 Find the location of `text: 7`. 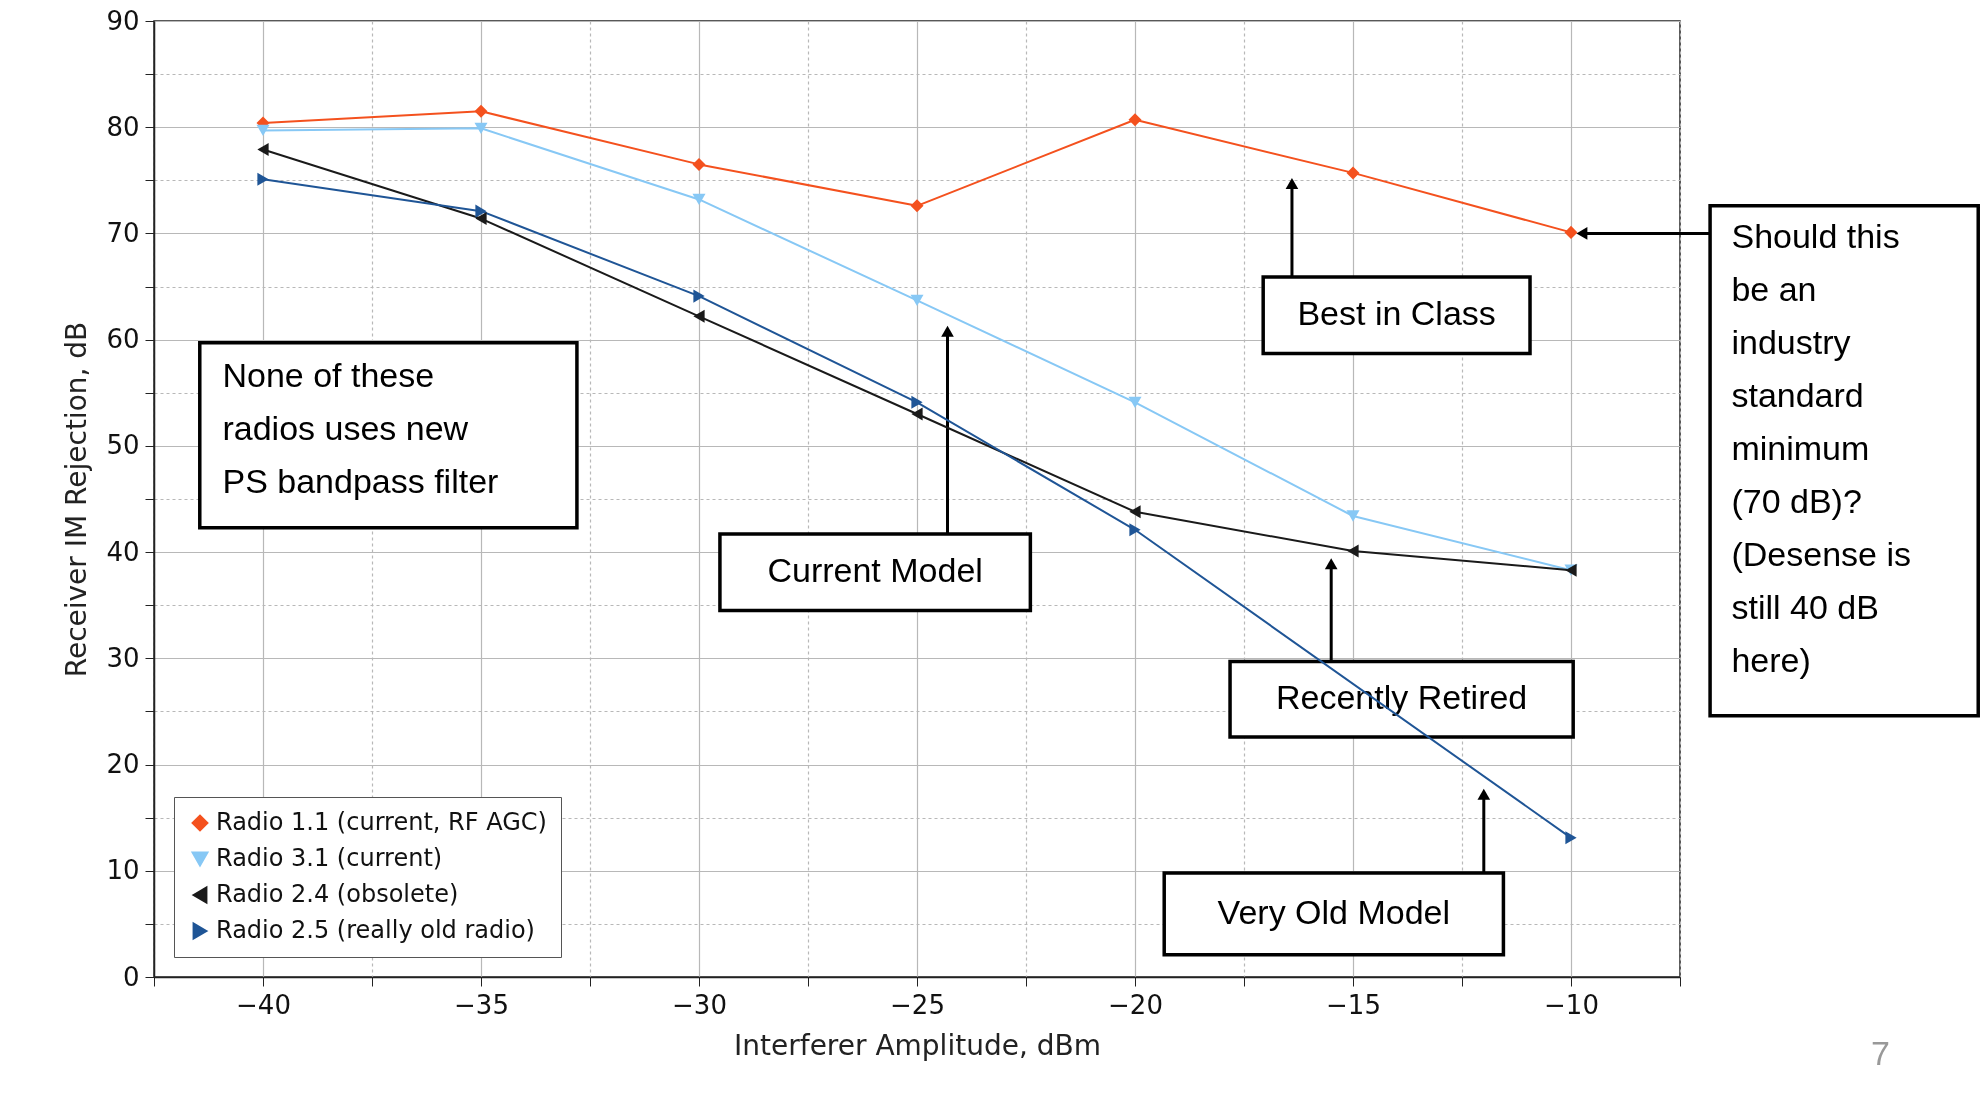

text: 7 is located at coordinates (1881, 1052).